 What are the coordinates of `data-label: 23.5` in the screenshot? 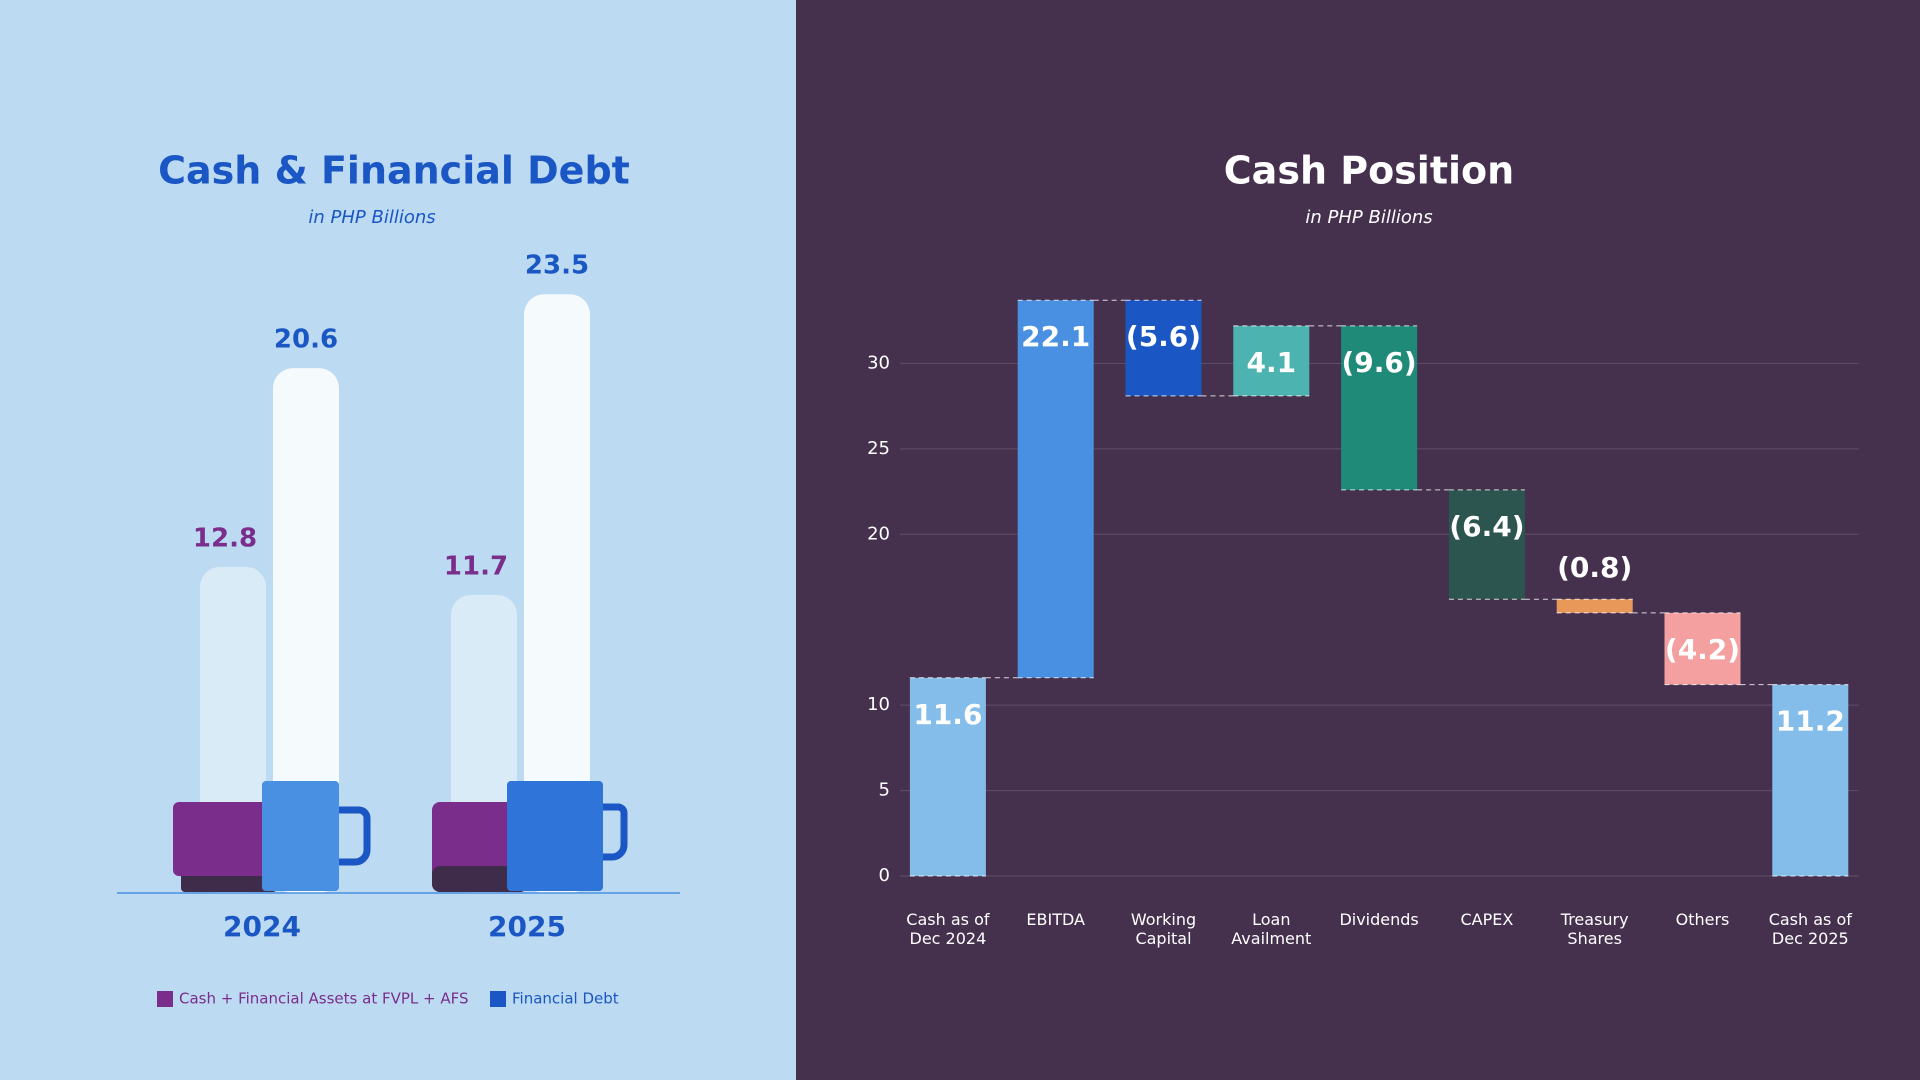 It's located at (557, 266).